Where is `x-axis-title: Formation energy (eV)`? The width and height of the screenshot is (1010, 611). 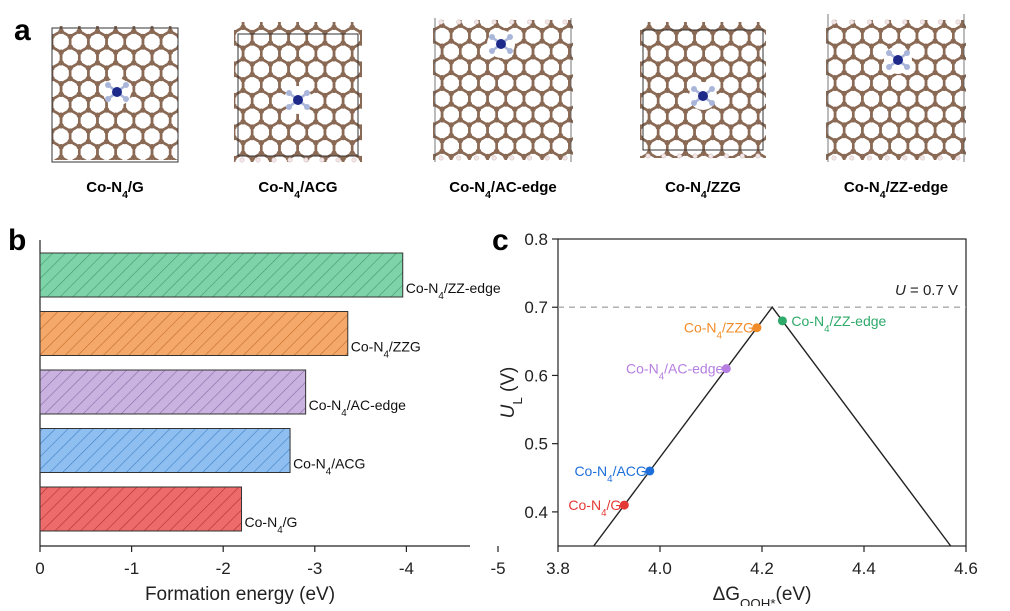 x-axis-title: Formation energy (eV) is located at coordinates (240, 594).